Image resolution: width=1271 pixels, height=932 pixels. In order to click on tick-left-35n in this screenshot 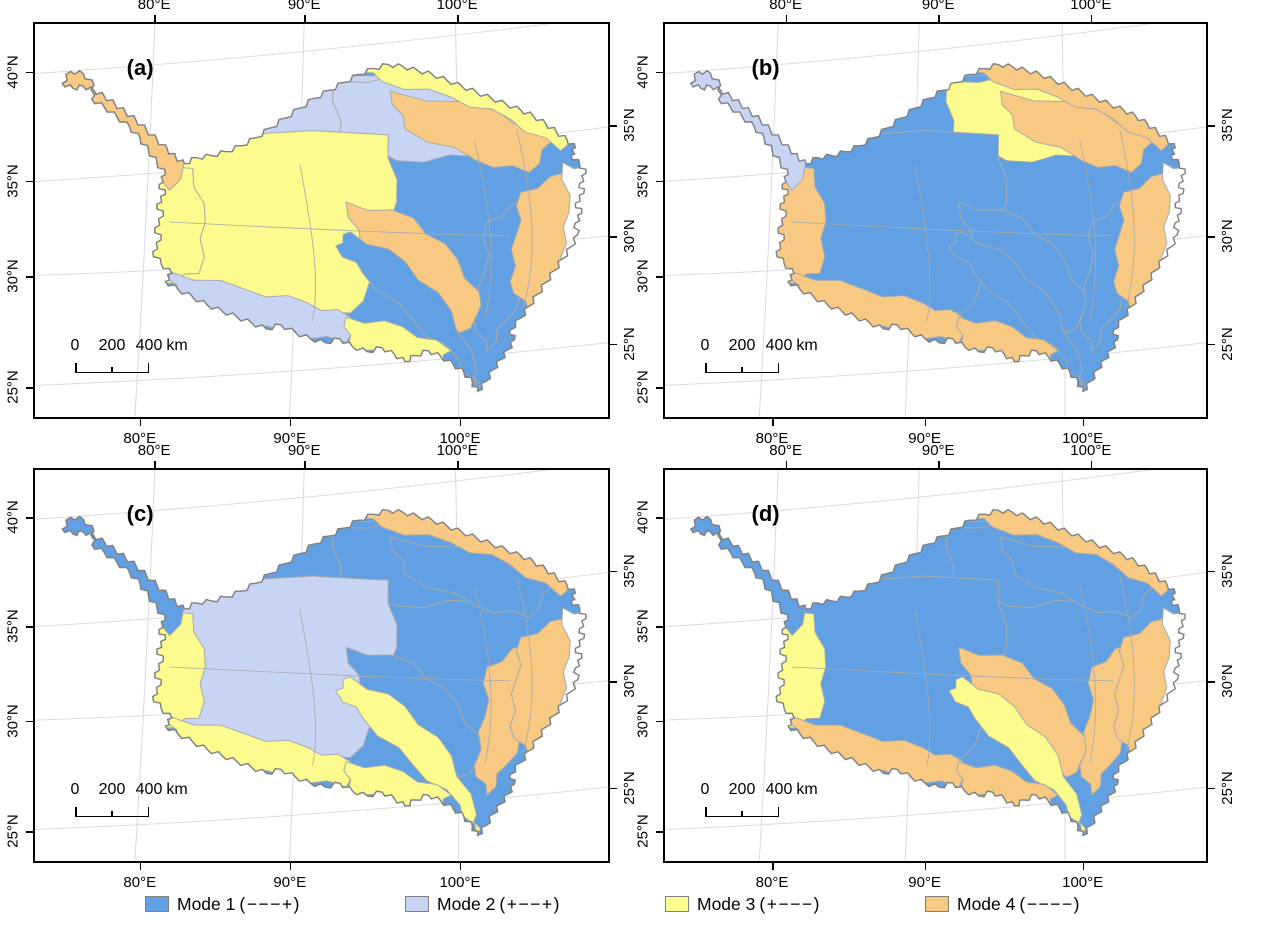, I will do `click(29, 181)`.